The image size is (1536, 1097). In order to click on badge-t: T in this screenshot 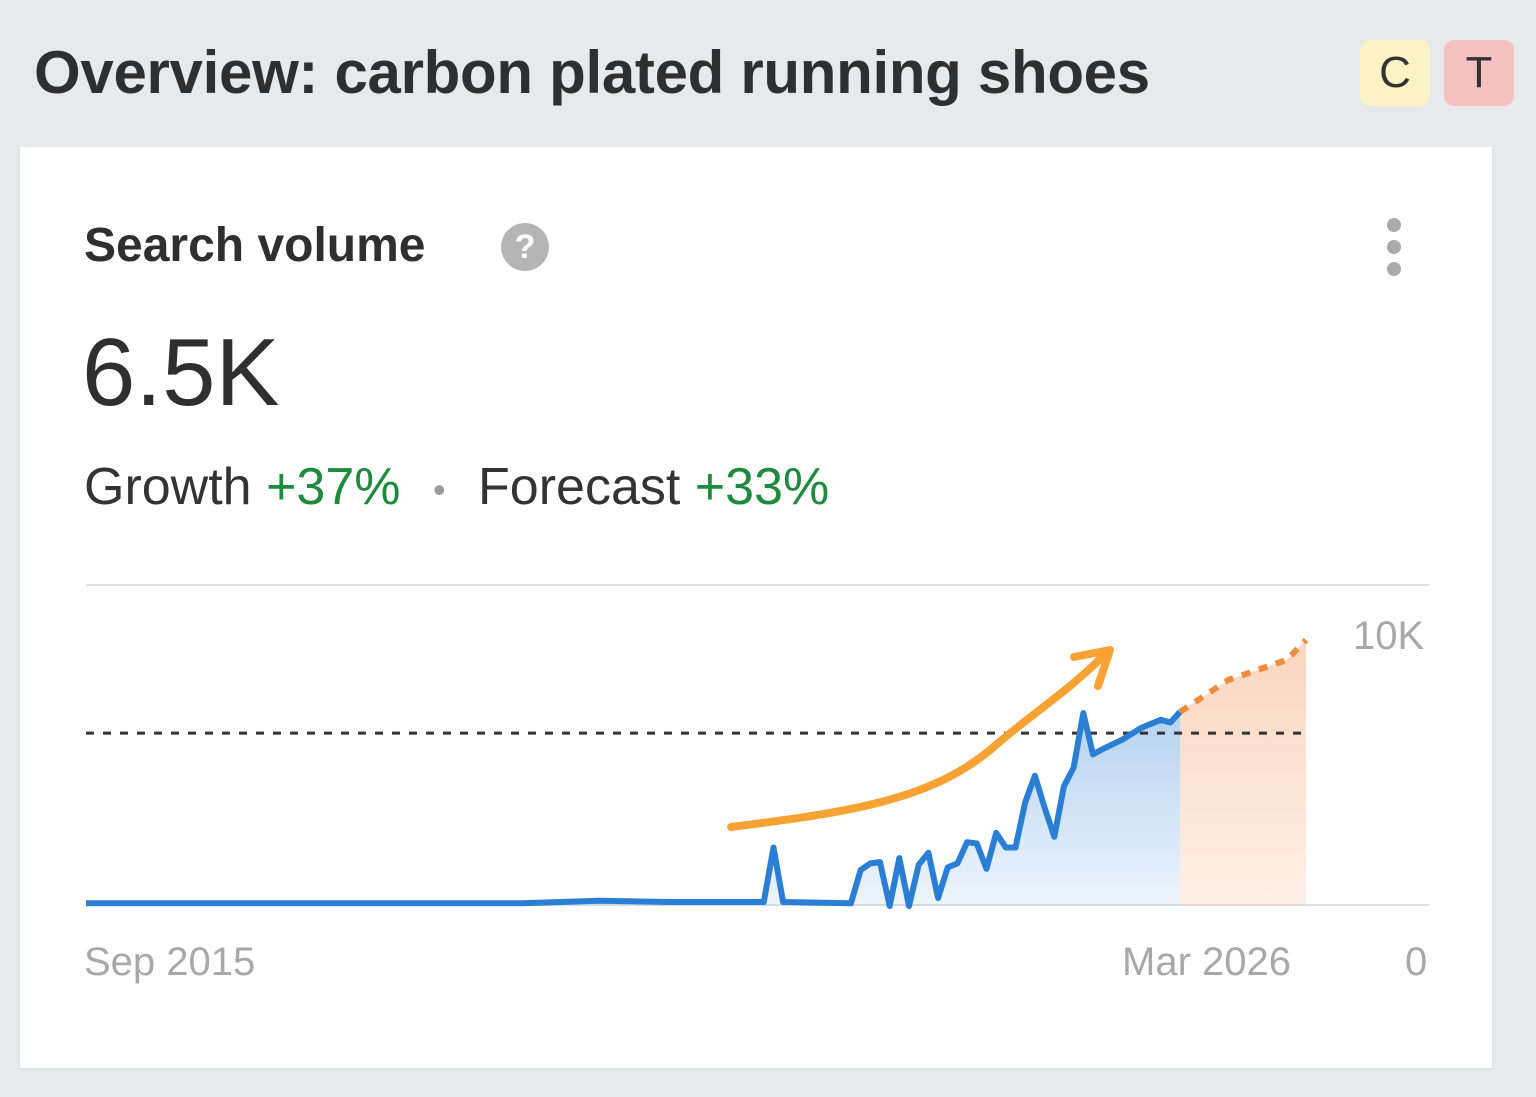, I will do `click(1479, 73)`.